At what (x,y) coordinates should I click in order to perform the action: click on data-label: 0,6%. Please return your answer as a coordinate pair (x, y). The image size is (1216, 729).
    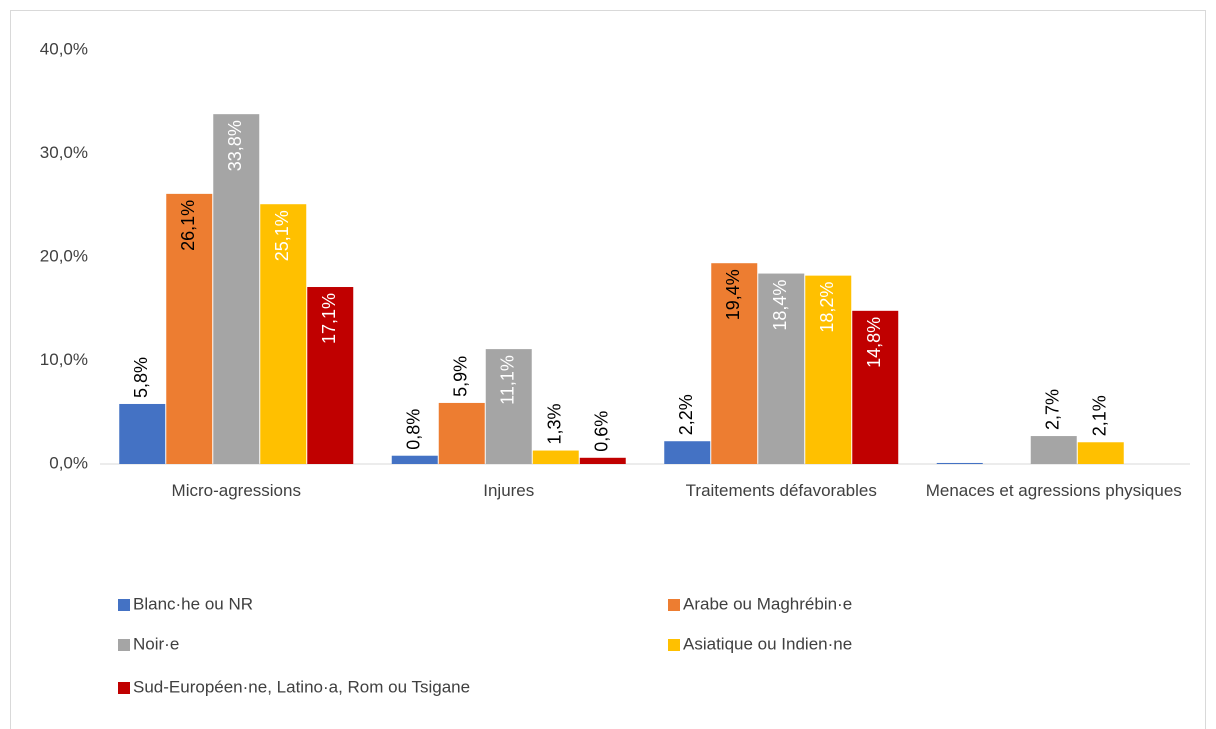
    Looking at the image, I should click on (602, 431).